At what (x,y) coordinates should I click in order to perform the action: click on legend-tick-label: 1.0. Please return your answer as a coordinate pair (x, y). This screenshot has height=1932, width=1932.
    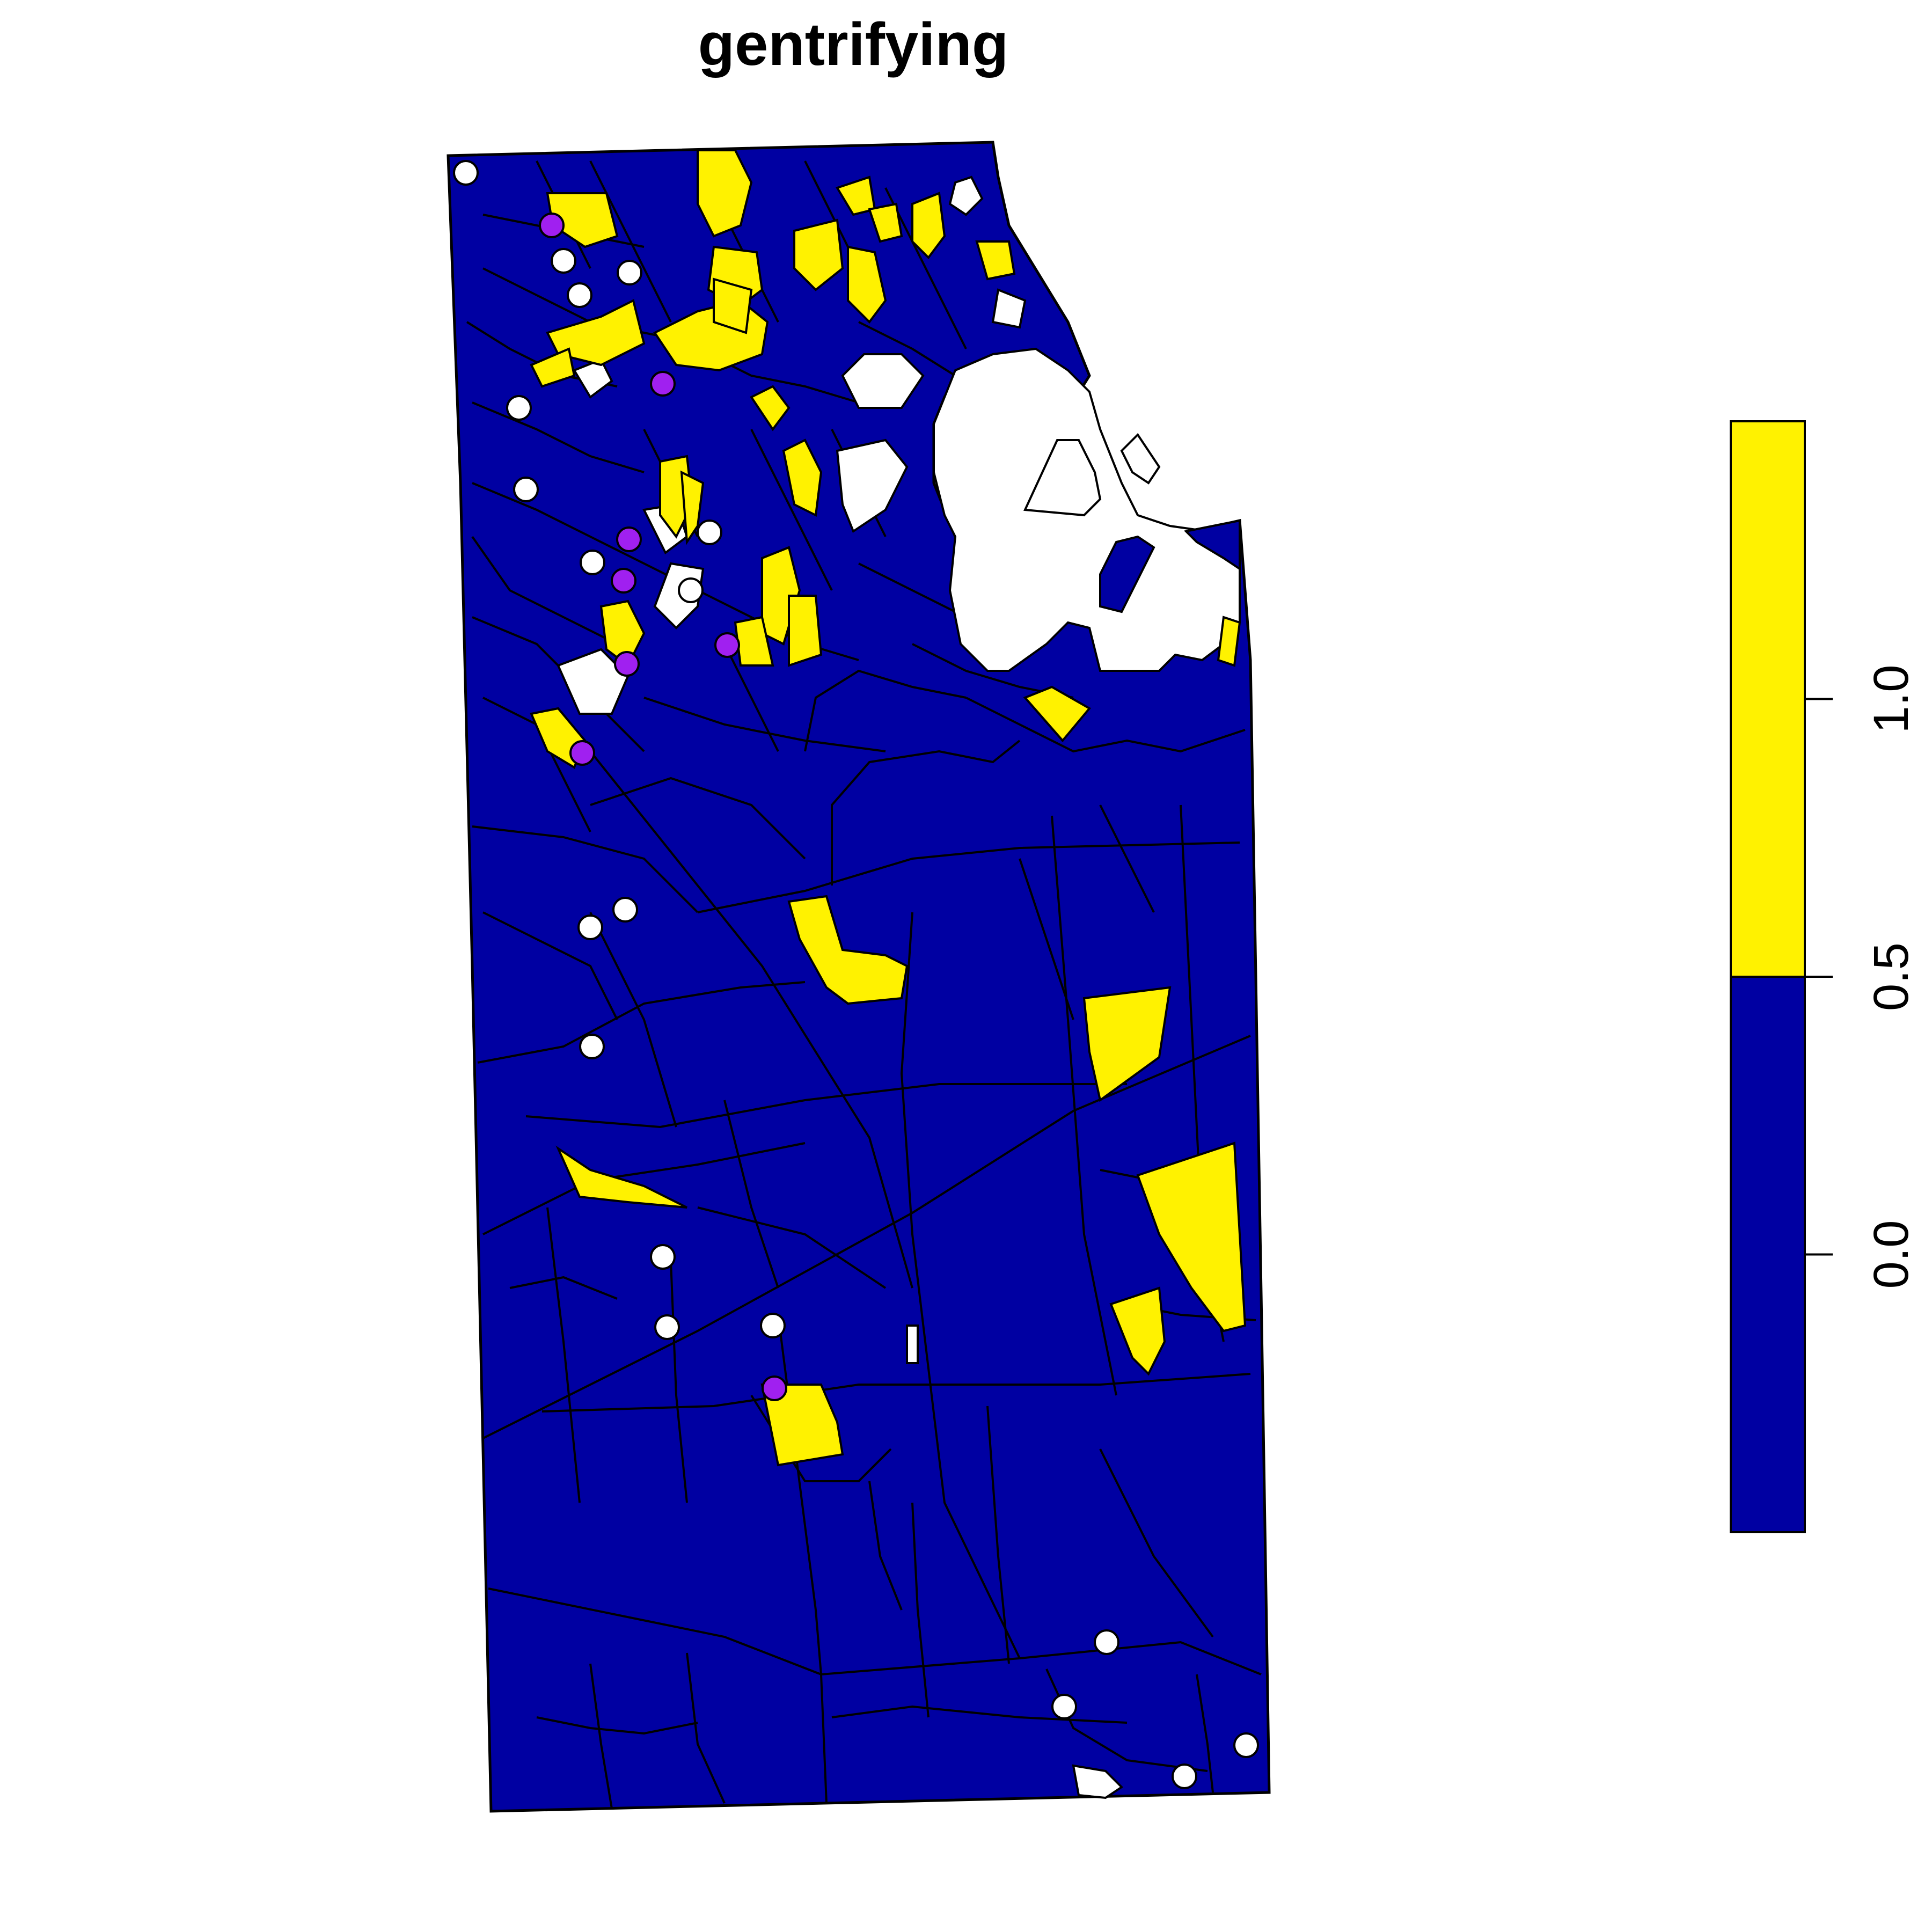
    Looking at the image, I should click on (1891, 699).